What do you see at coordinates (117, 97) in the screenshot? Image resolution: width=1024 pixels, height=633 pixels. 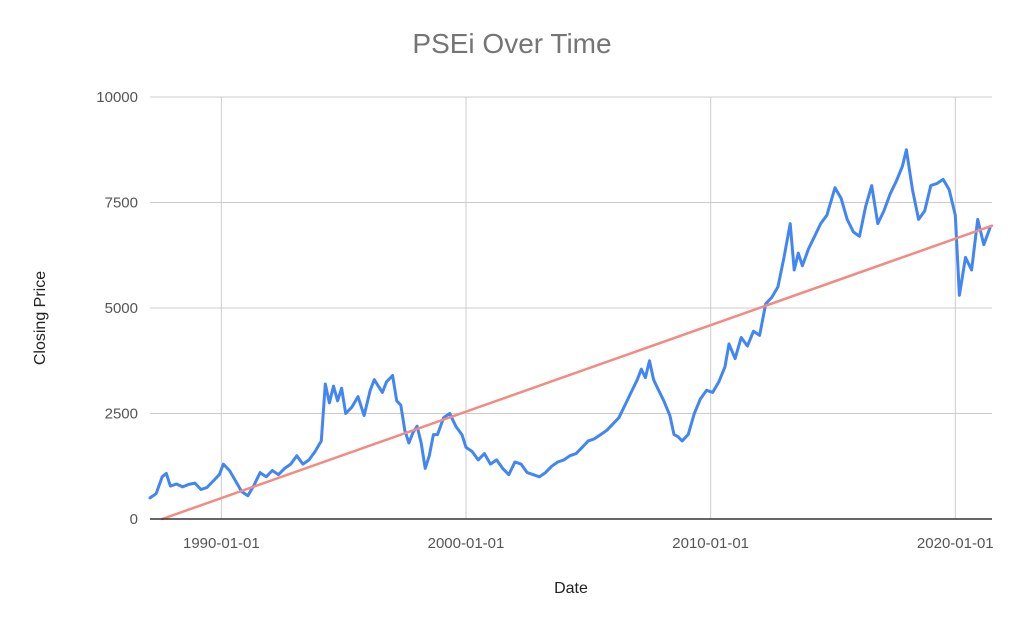 I see `y-tick-label: 10000` at bounding box center [117, 97].